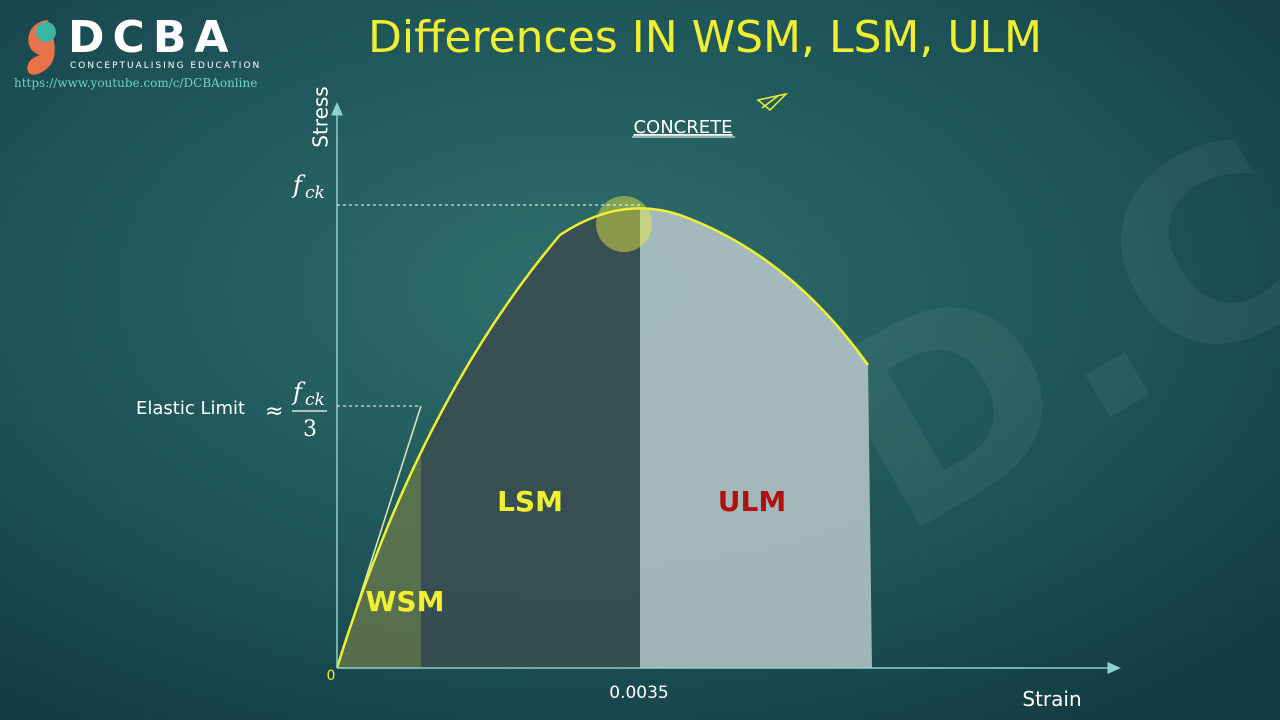  I want to click on lsm-label: LSM, so click(530, 501).